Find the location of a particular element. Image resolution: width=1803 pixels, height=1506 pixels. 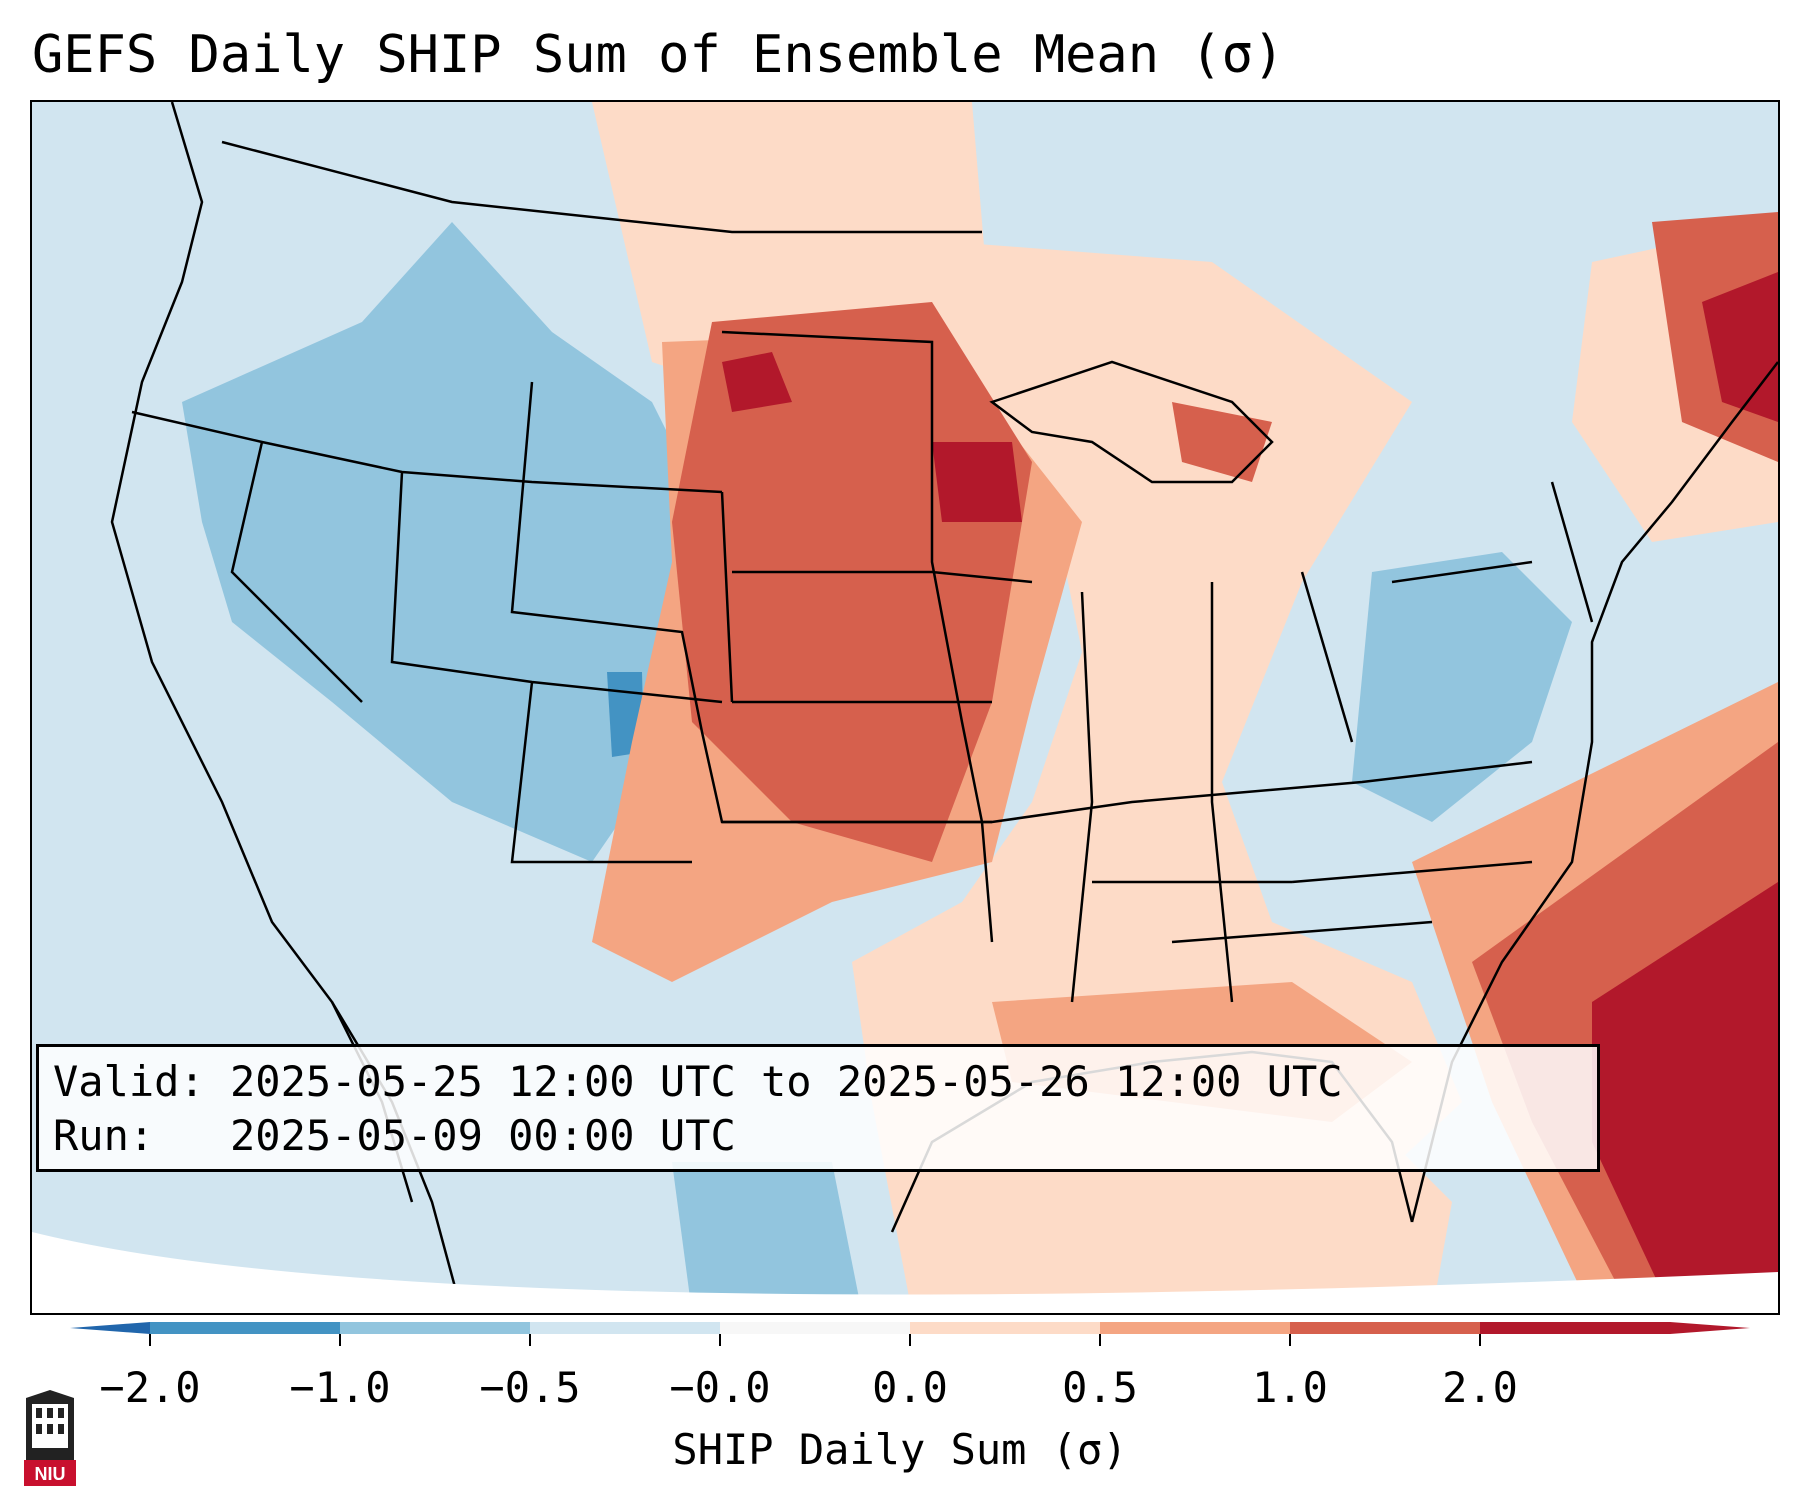

east-coast is located at coordinates (1594, 792).